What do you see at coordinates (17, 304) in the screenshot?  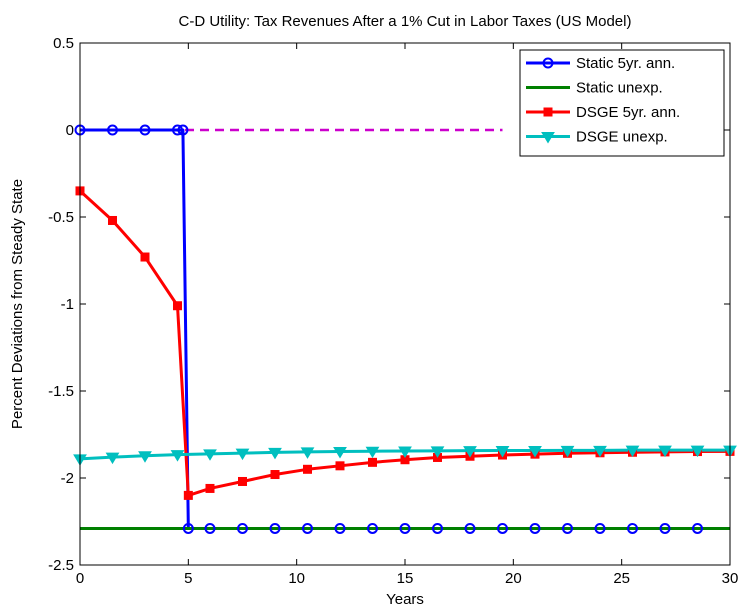 I see `y-axis-label: Percent Deviations from Steady State` at bounding box center [17, 304].